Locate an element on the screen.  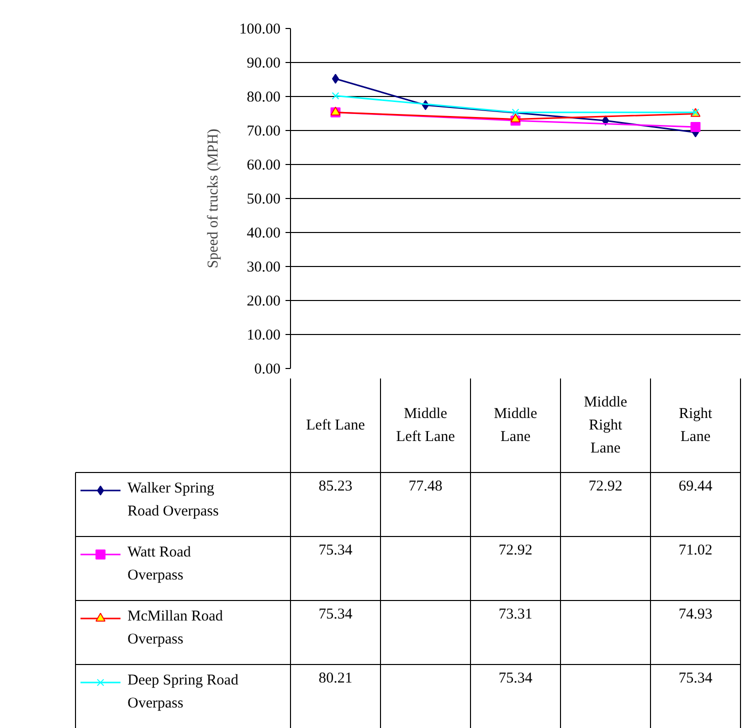
y-tick-label: 30.00 is located at coordinates (263, 268).